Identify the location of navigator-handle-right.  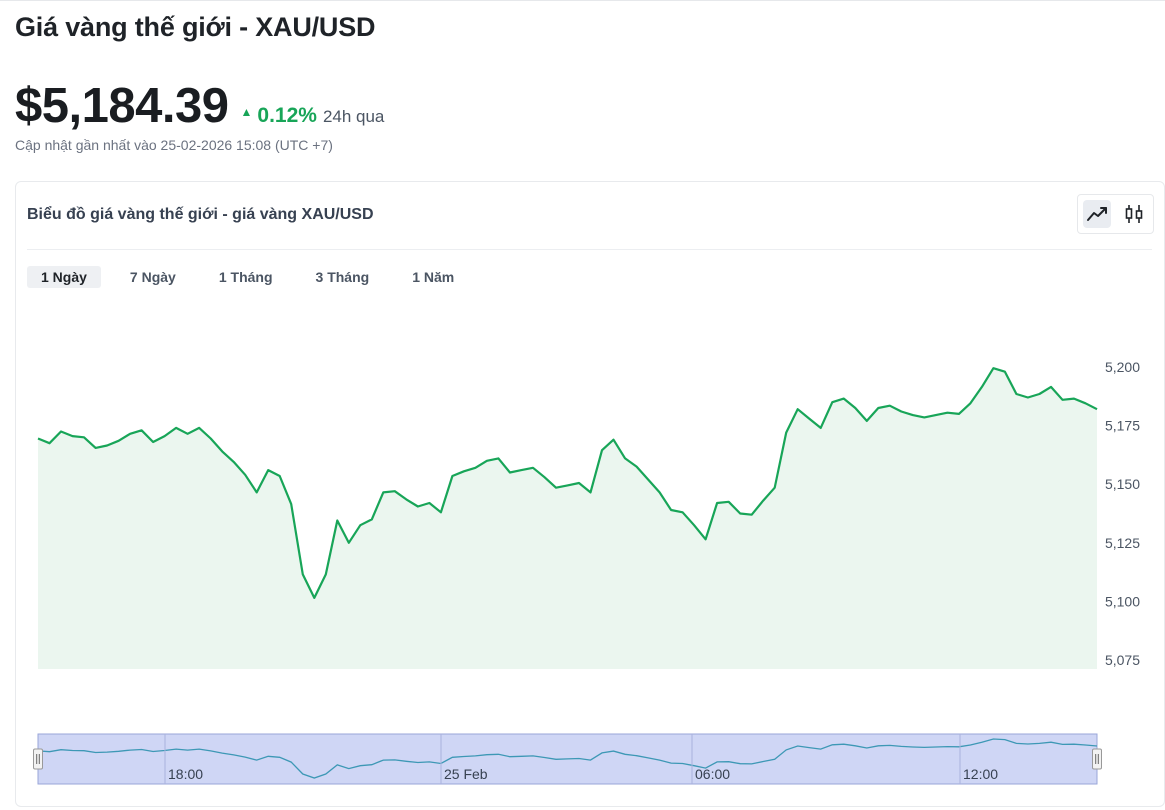
(1097, 759).